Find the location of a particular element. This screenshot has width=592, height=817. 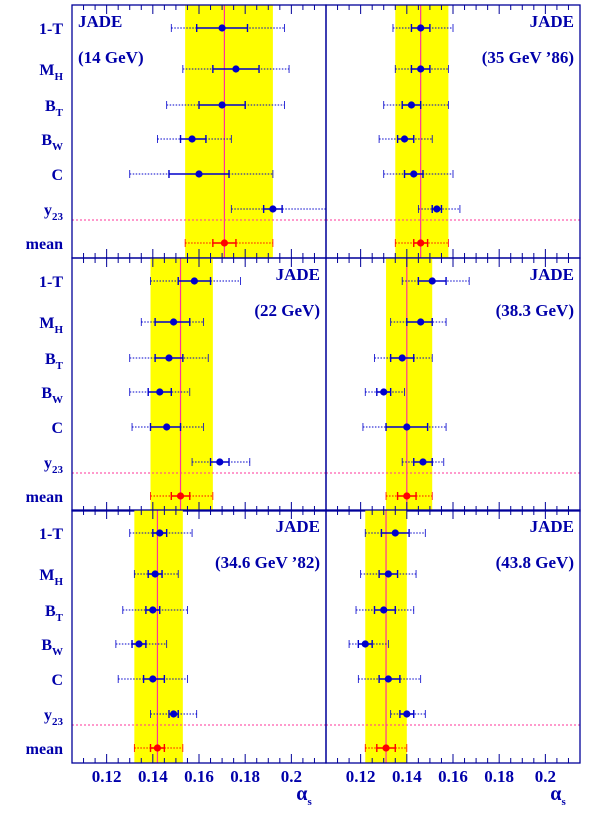

panel-subtitle: (34.6 GeV ’82) is located at coordinates (267, 562).